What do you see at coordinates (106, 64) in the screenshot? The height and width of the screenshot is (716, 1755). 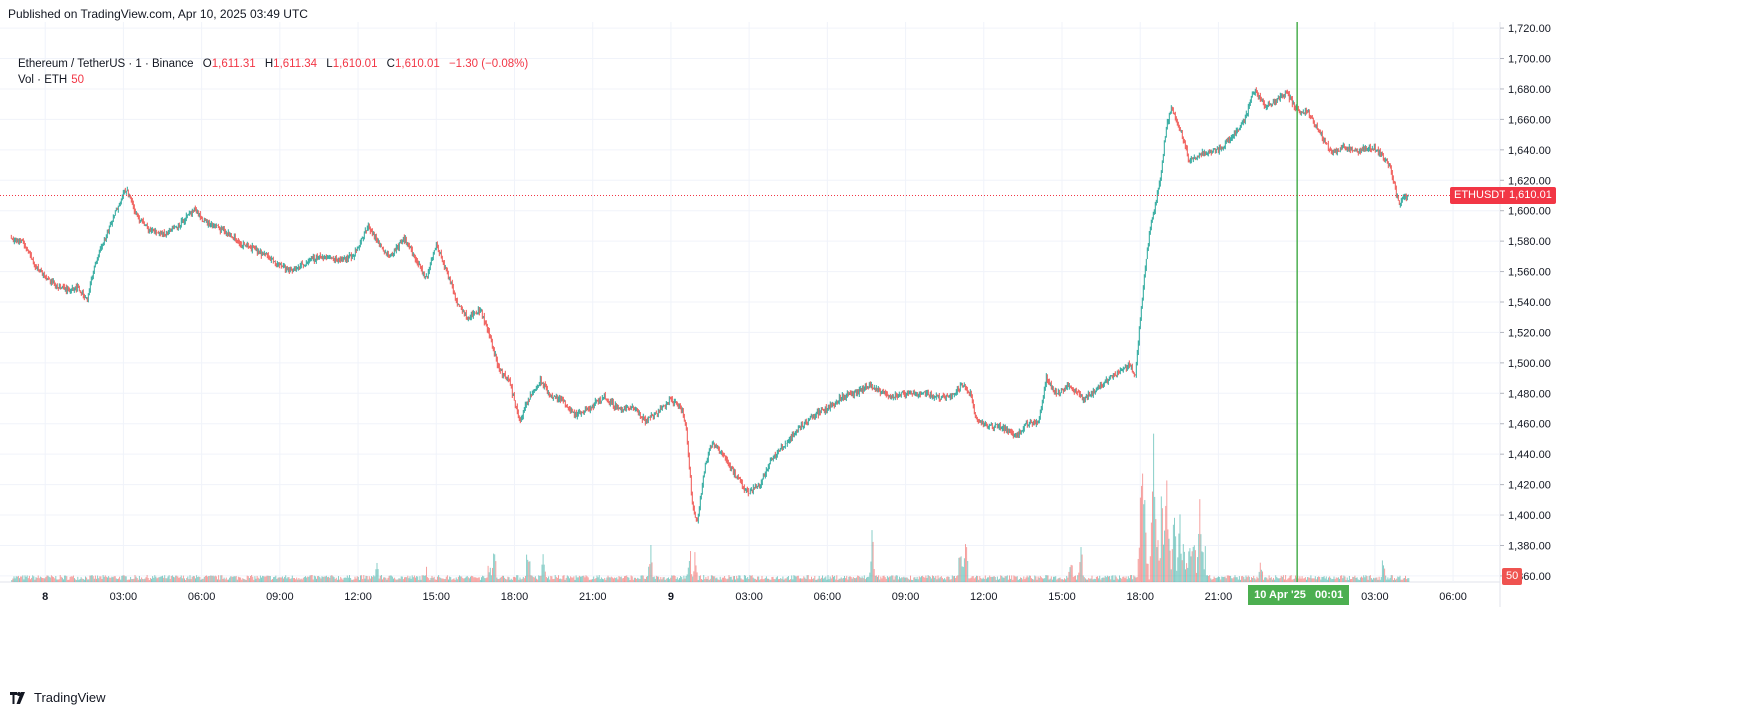 I see `legend-symbol: Ethereum / TetherUS · 1 · Binance` at bounding box center [106, 64].